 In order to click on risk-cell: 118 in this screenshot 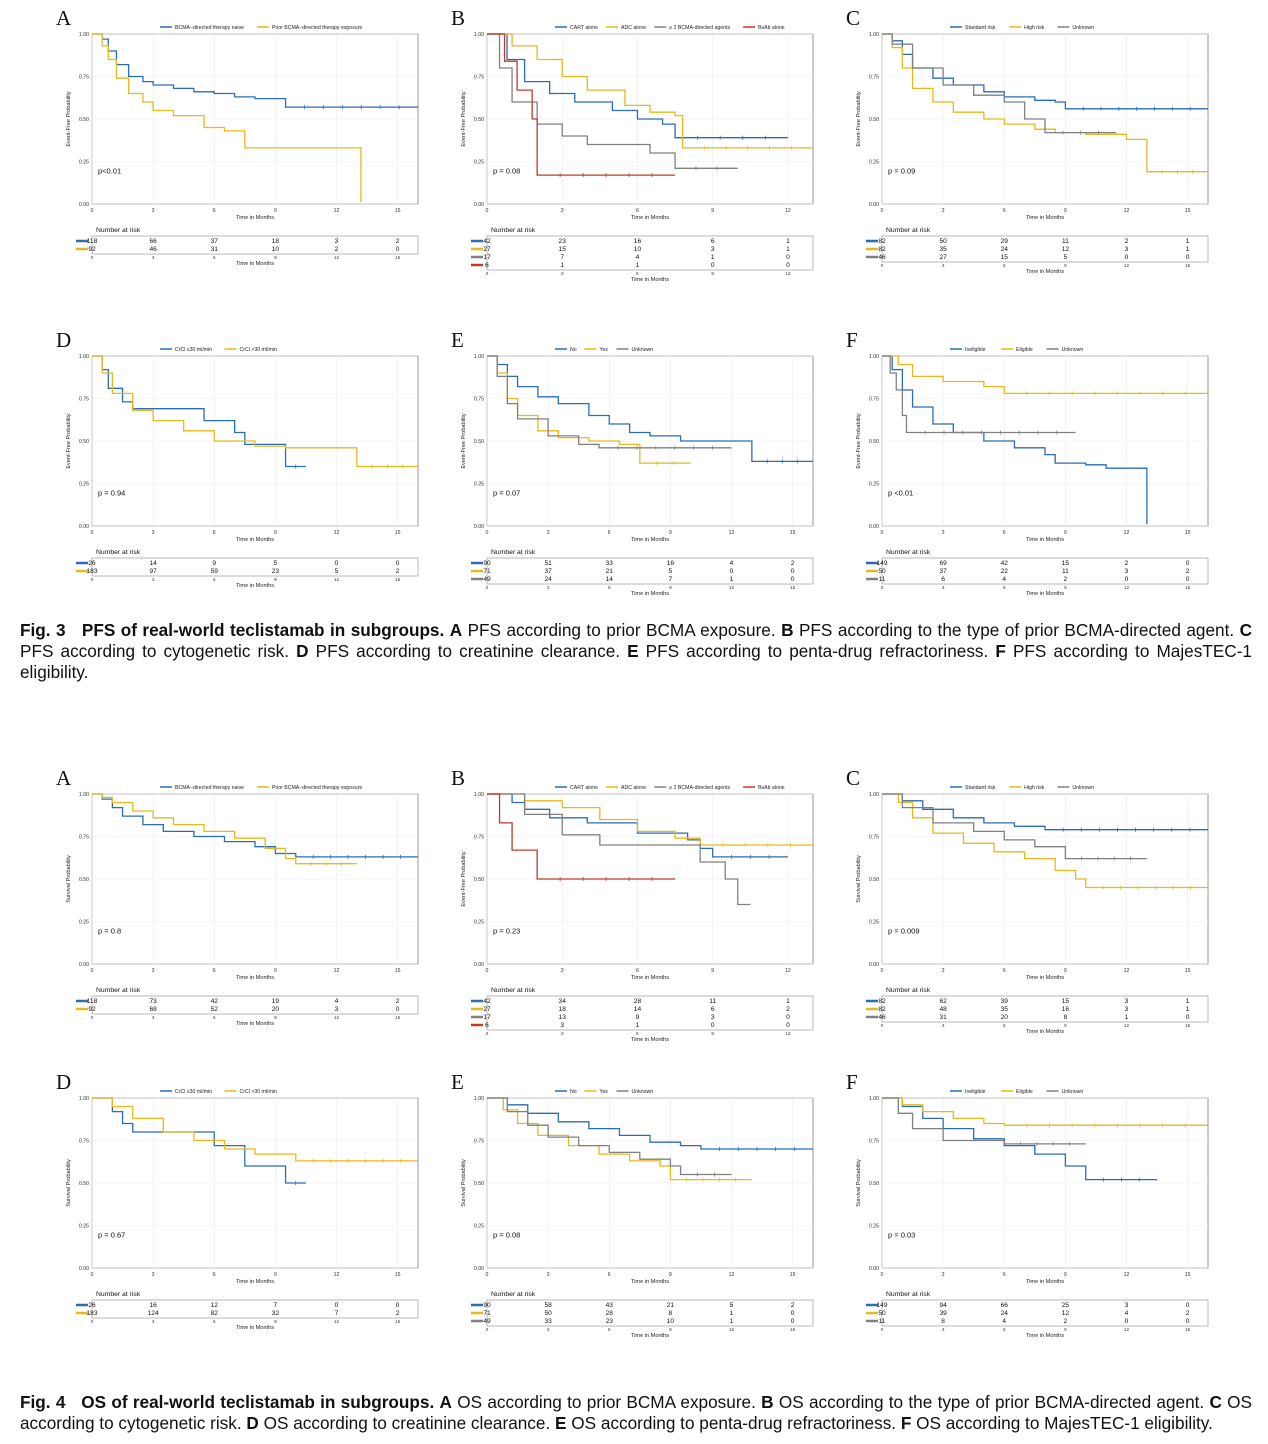, I will do `click(92, 241)`.